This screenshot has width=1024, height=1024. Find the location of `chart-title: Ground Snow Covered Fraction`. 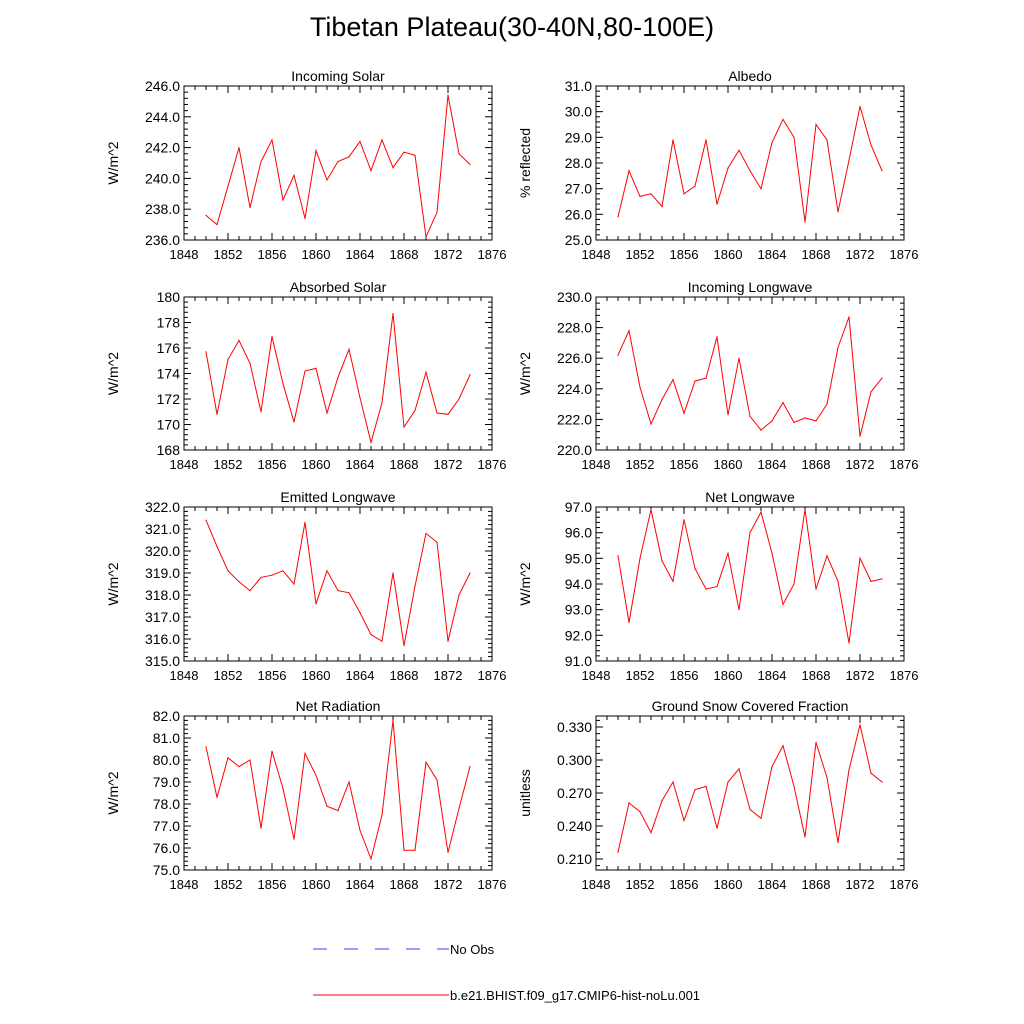

chart-title: Ground Snow Covered Fraction is located at coordinates (750, 706).